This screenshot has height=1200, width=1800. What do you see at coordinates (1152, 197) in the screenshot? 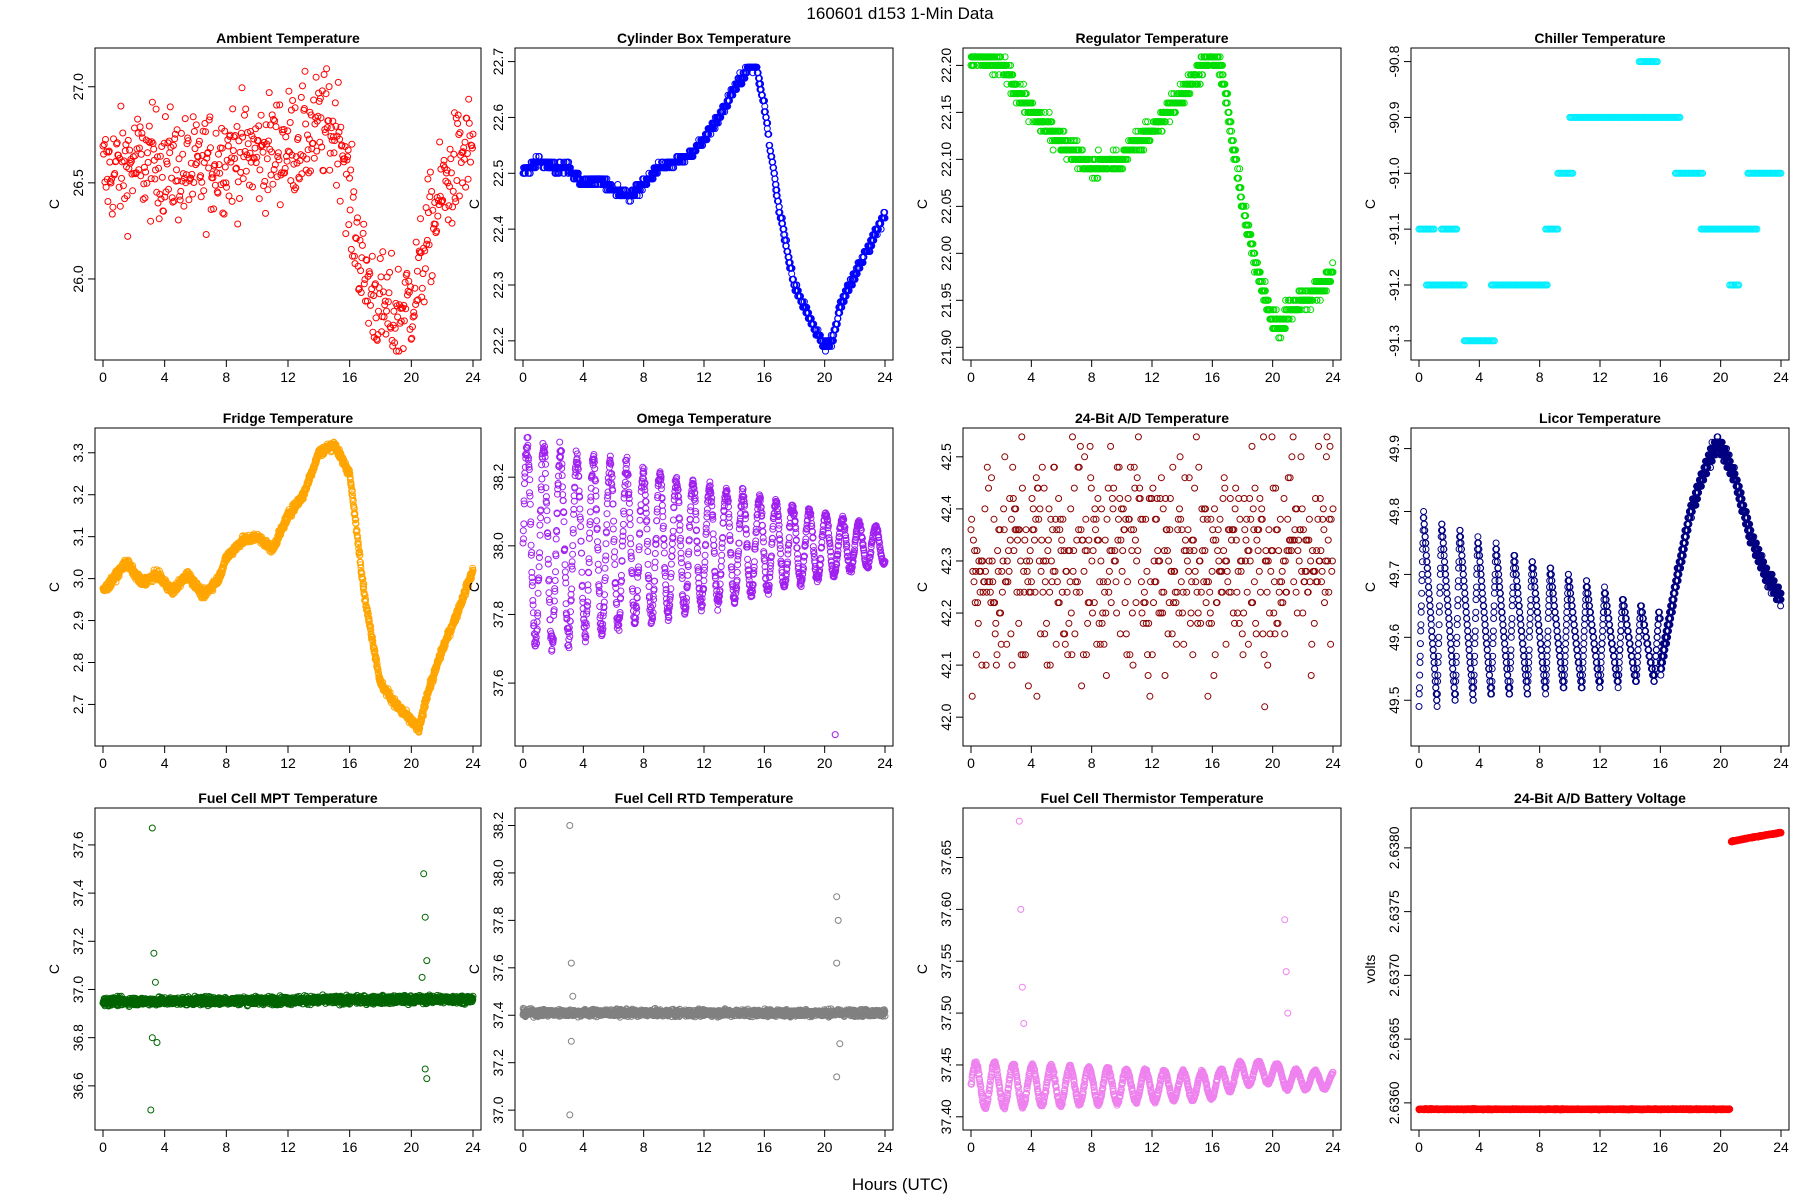
I see `data-points` at bounding box center [1152, 197].